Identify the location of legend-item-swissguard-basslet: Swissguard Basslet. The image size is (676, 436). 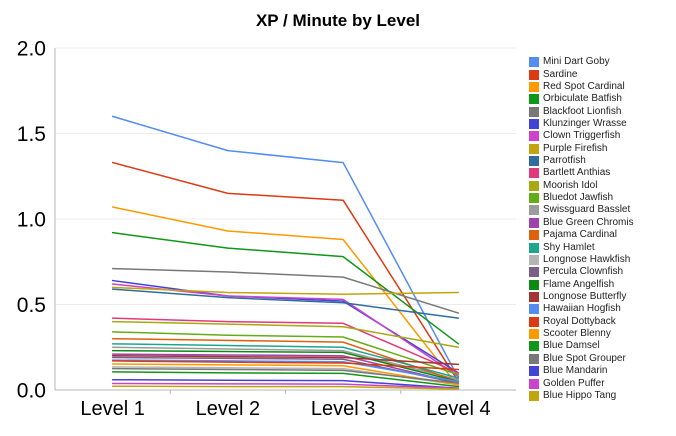
(581, 210).